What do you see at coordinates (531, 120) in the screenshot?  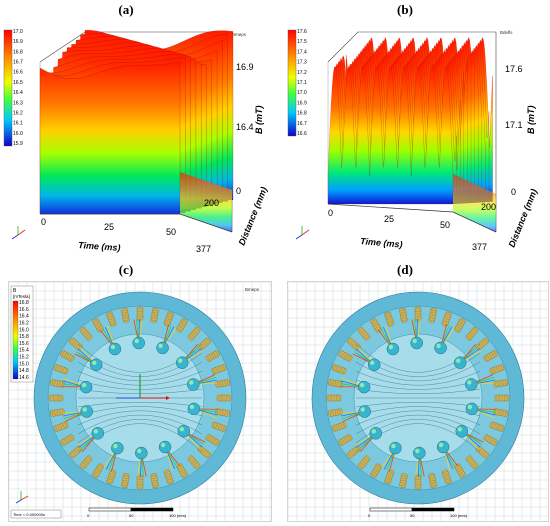 I see `z-axis-label-b: B (mT)` at bounding box center [531, 120].